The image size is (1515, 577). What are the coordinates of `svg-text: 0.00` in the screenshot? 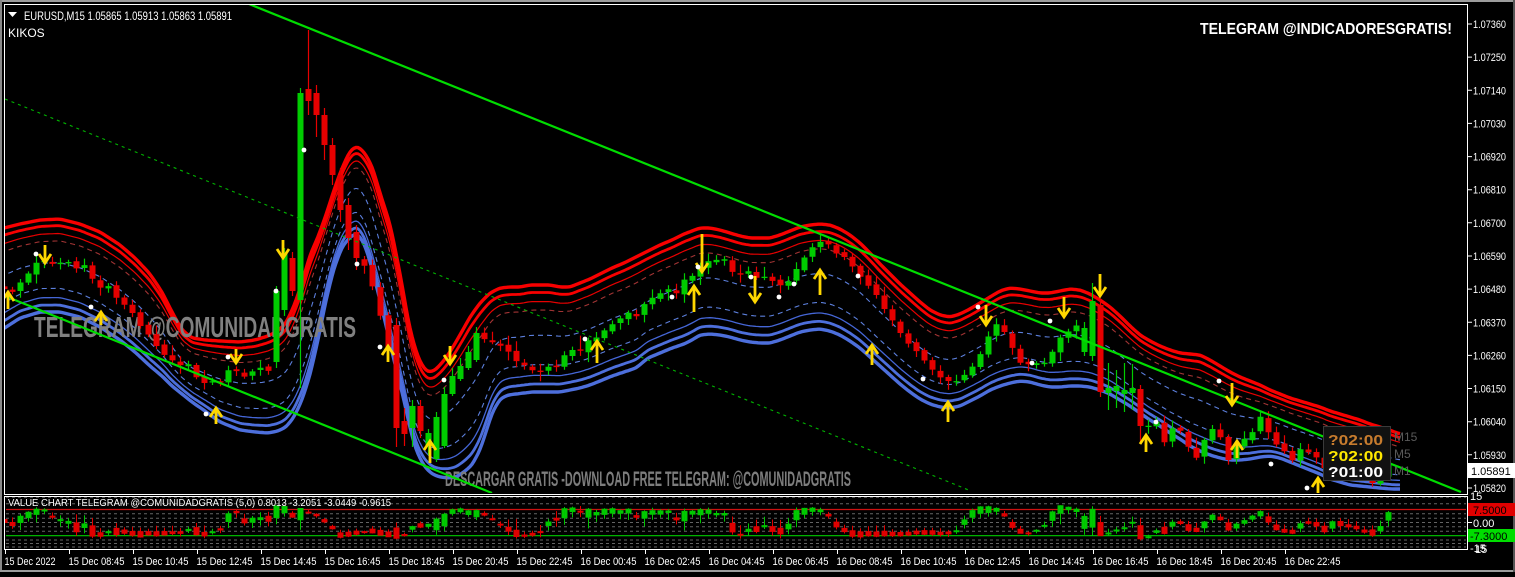 It's located at (1483, 524).